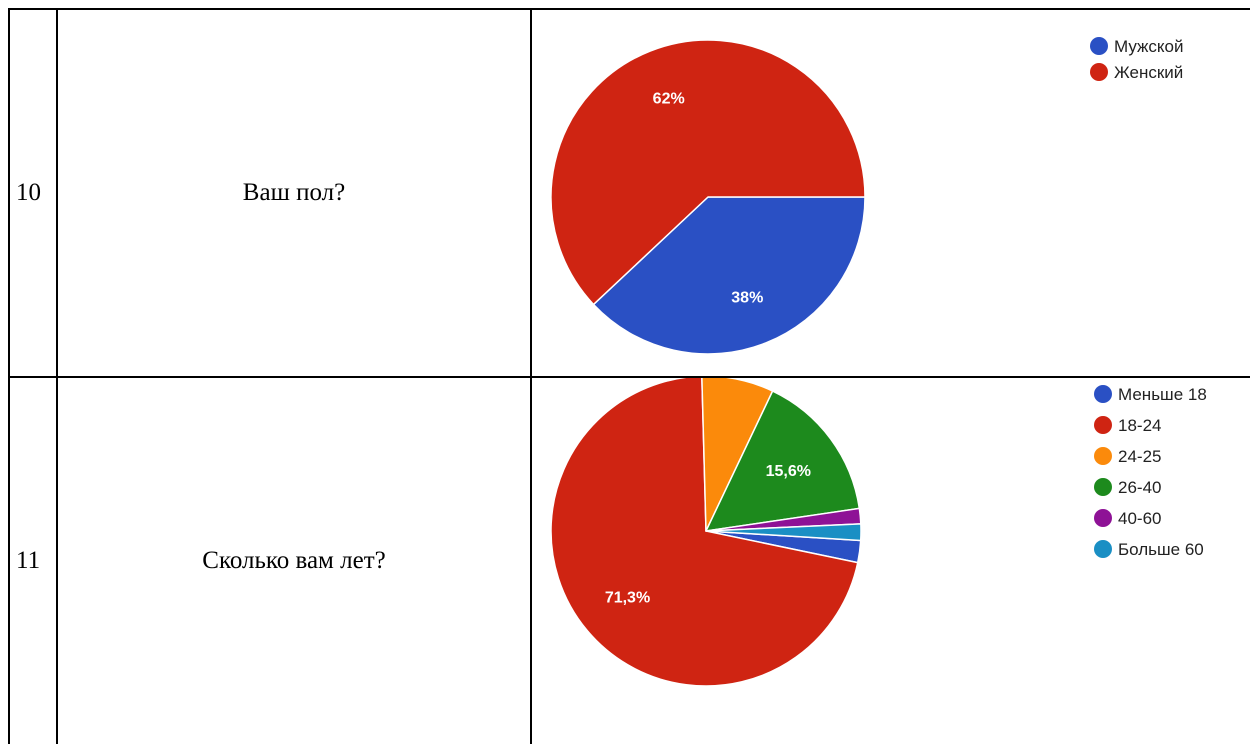 The height and width of the screenshot is (744, 1250). I want to click on legend-label-40-60: 40-60, so click(1139, 518).